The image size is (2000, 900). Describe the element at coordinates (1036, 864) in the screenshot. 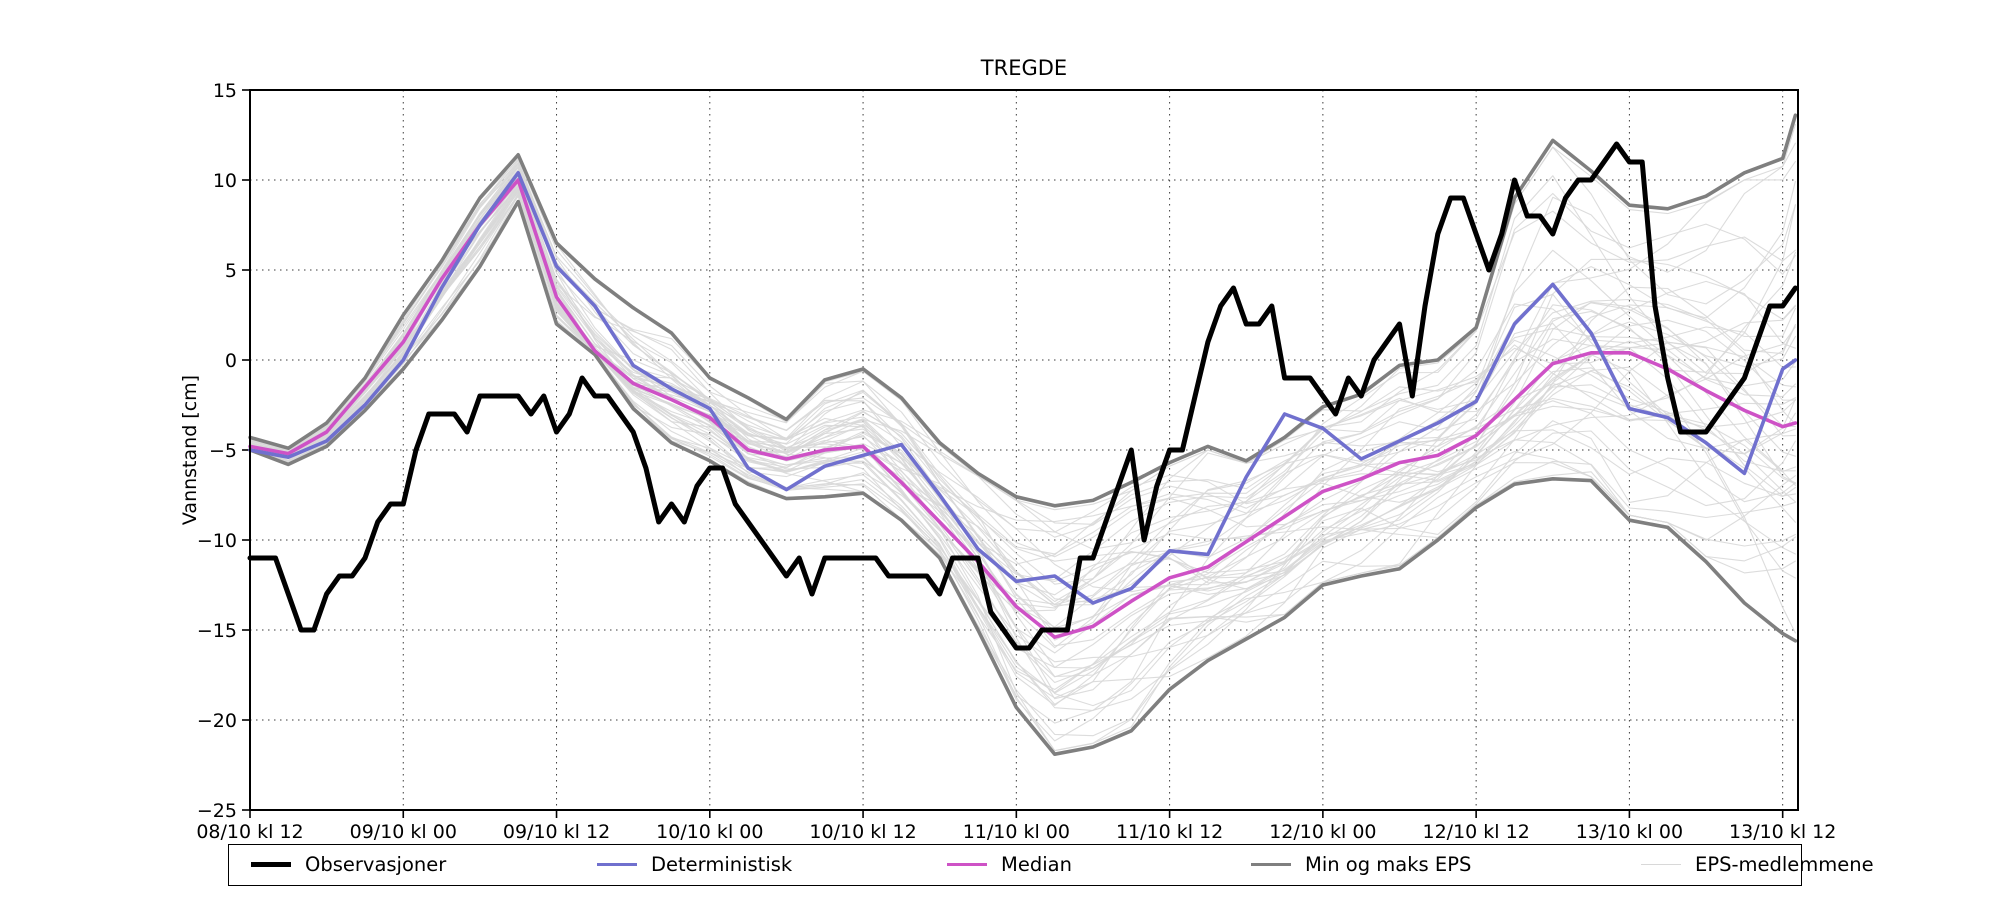

I see `legend-label: Median` at that location.